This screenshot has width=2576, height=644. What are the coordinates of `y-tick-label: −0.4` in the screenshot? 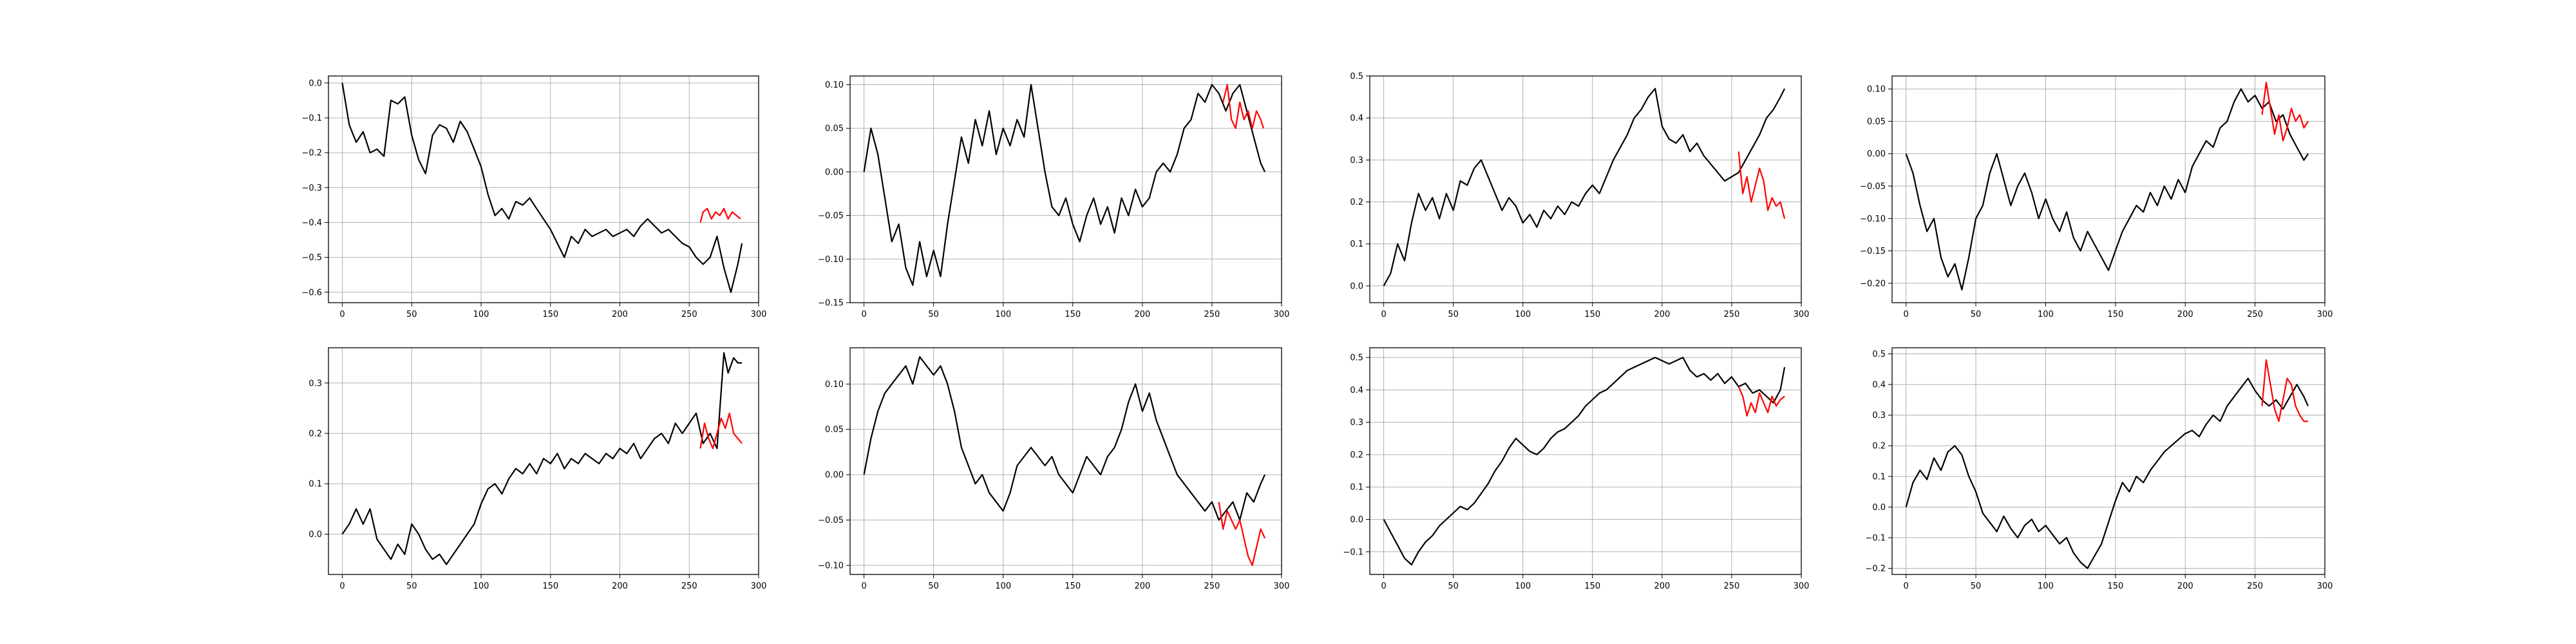 It's located at (311, 223).